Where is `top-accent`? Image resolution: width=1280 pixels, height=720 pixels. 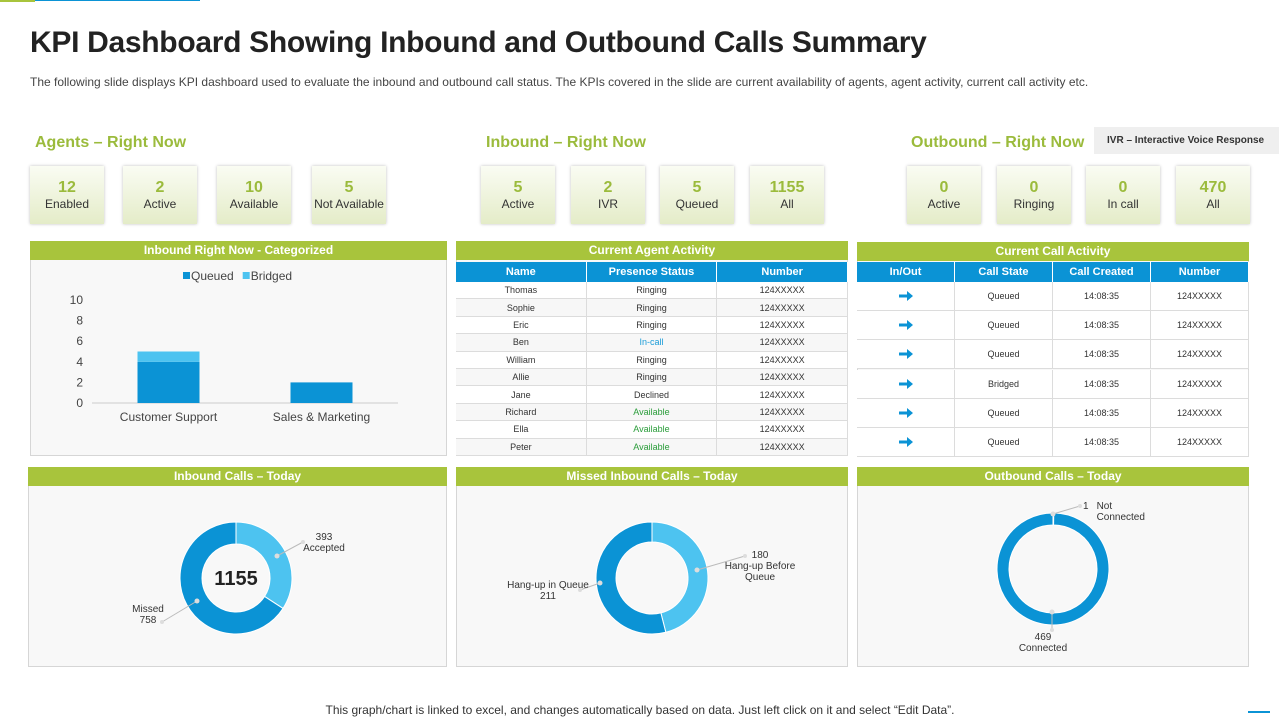
top-accent is located at coordinates (17, 1).